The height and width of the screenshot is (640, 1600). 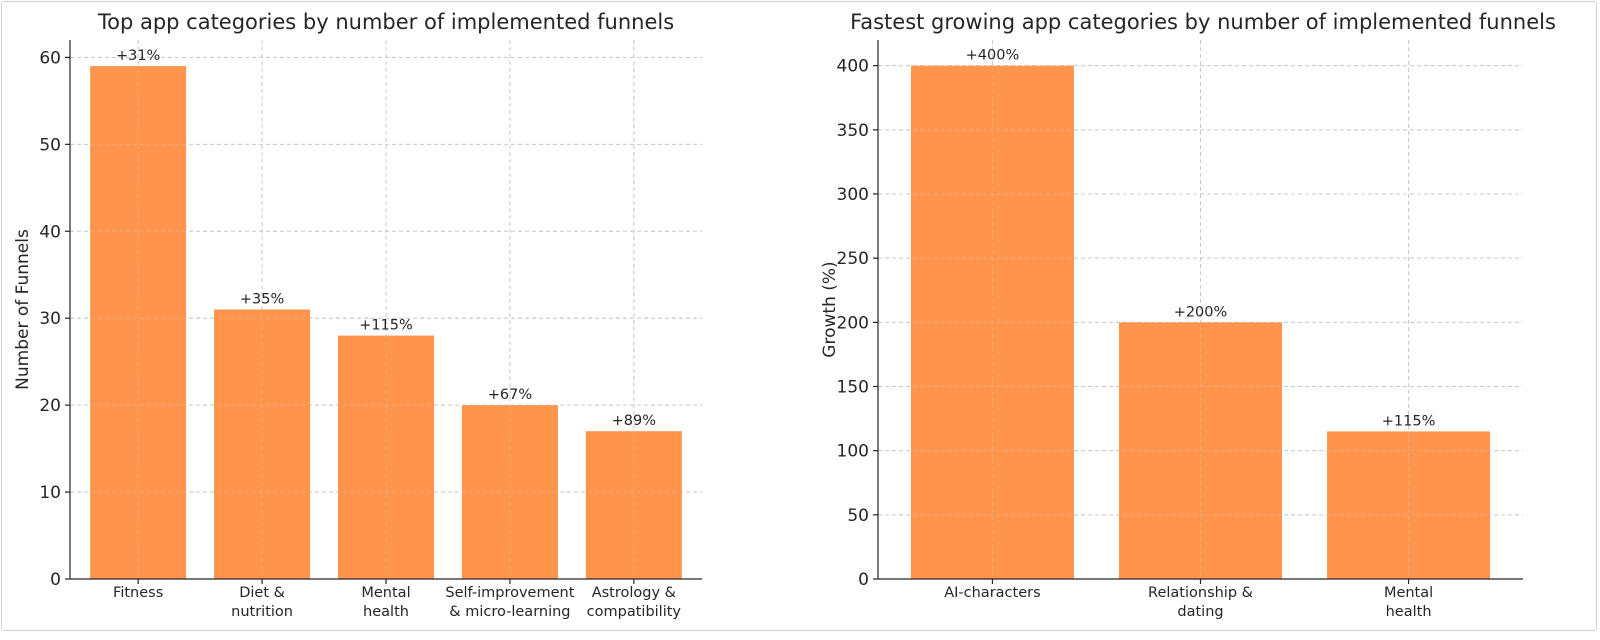 I want to click on x-tick-label: Self-improvement & micro-learning, so click(x=509, y=602).